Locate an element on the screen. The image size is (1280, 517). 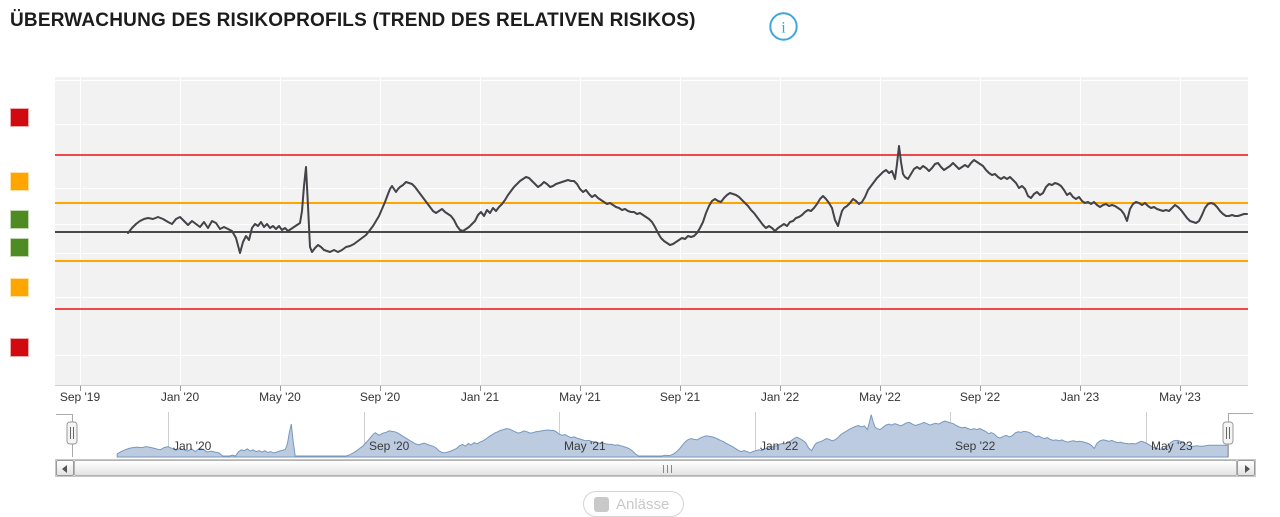
legend-label: Anlässe is located at coordinates (643, 504).